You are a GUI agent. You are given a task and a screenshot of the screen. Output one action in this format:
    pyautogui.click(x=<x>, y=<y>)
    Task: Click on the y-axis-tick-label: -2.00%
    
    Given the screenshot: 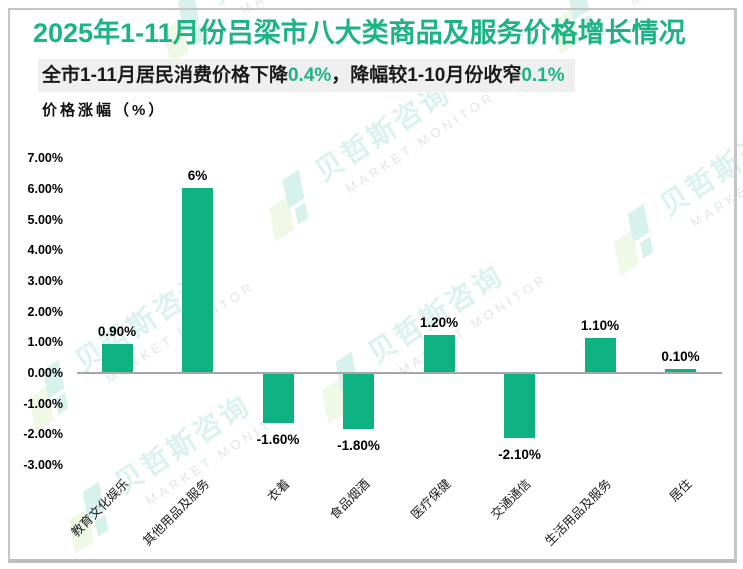 What is the action you would take?
    pyautogui.click(x=43, y=434)
    